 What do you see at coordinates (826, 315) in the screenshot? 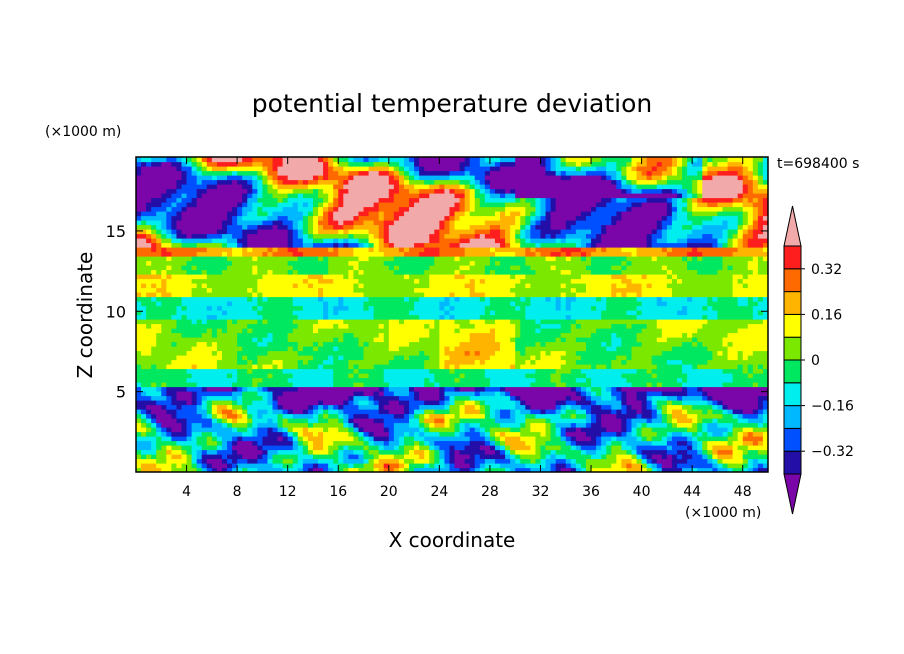
I see `colorbar-label: 0.16` at bounding box center [826, 315].